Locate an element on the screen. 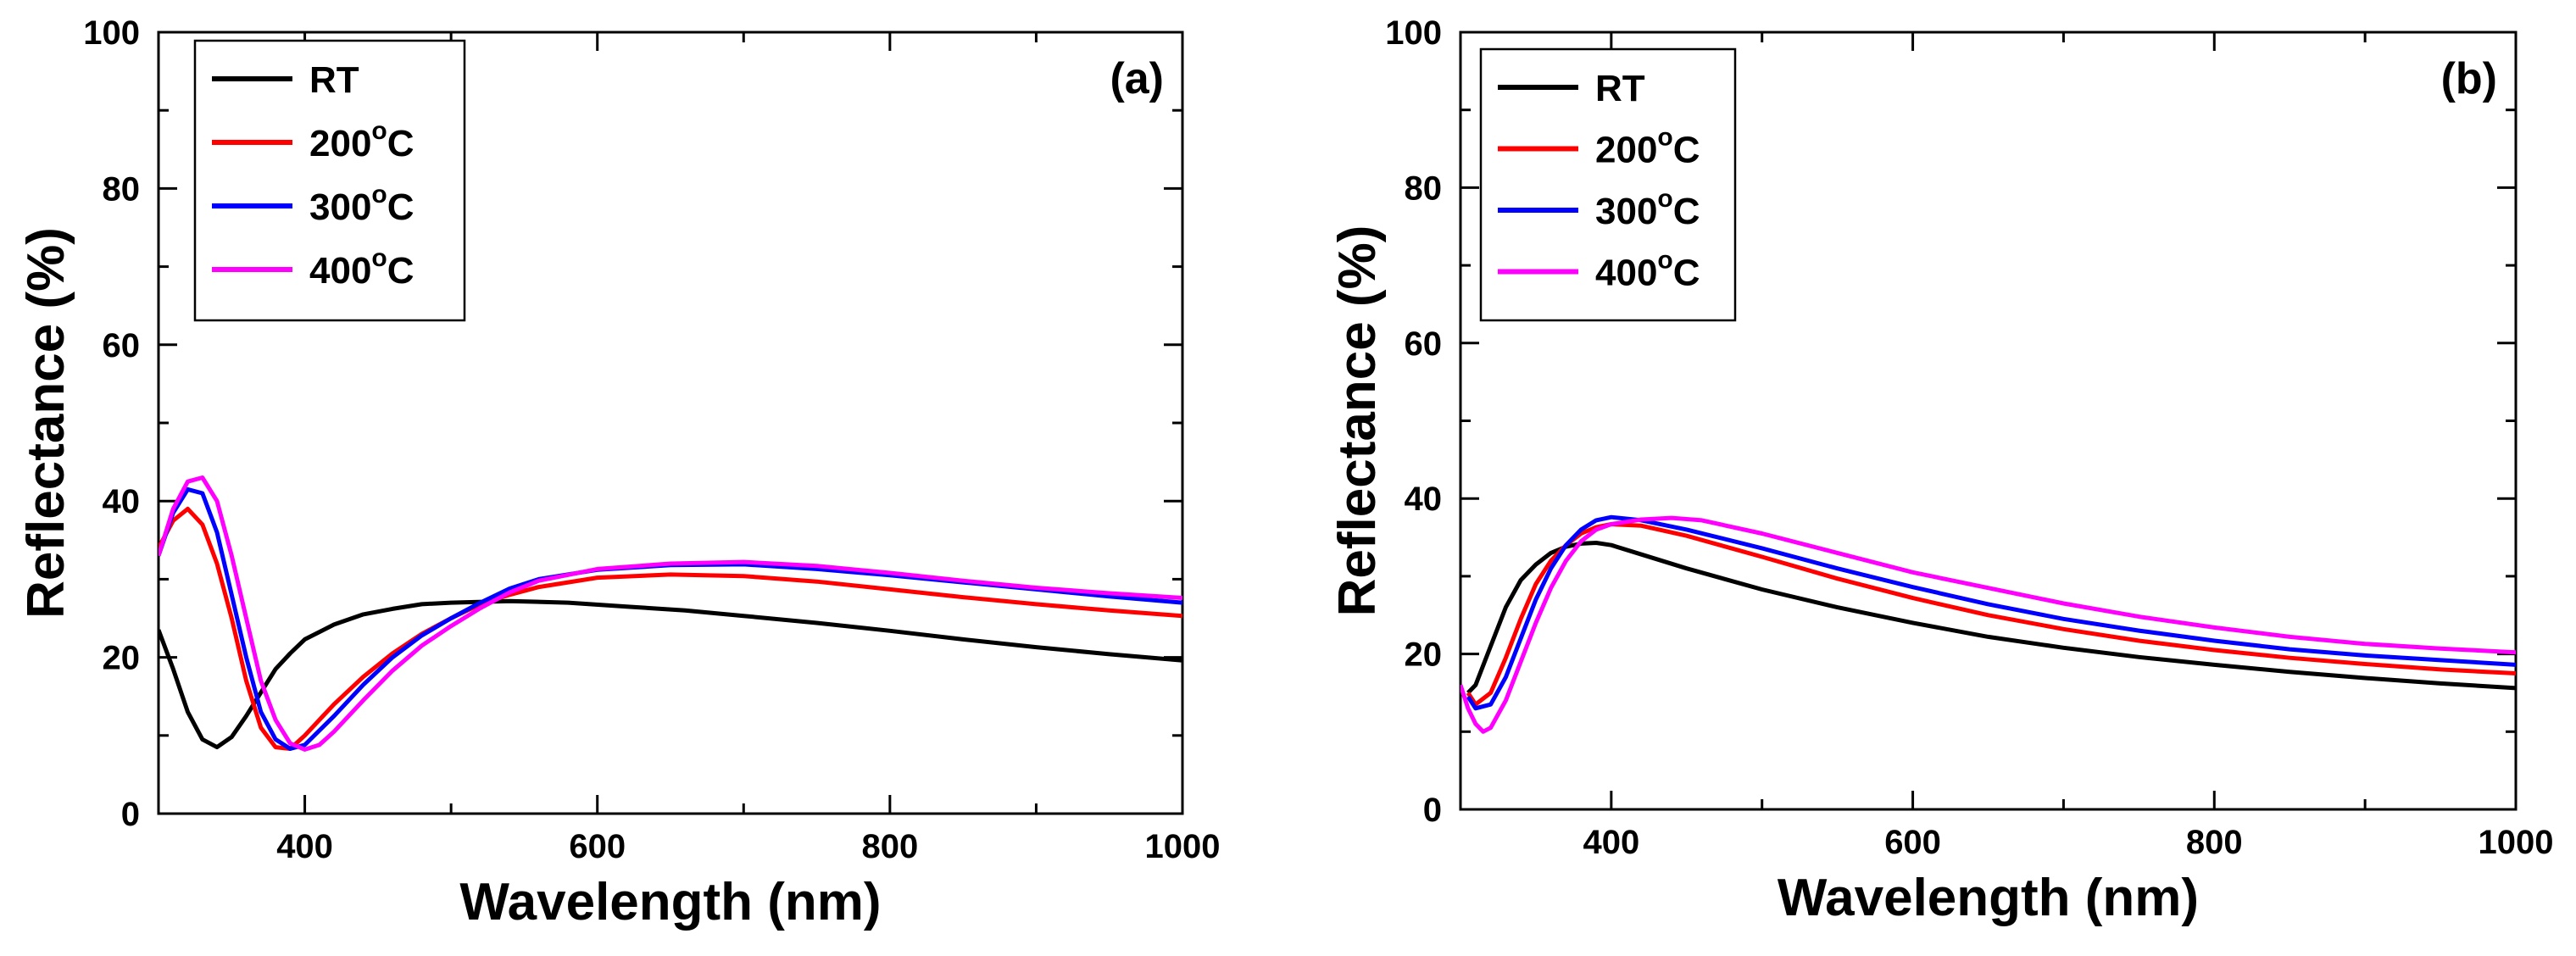 This screenshot has width=2576, height=956. panel-label: (a) is located at coordinates (1137, 78).